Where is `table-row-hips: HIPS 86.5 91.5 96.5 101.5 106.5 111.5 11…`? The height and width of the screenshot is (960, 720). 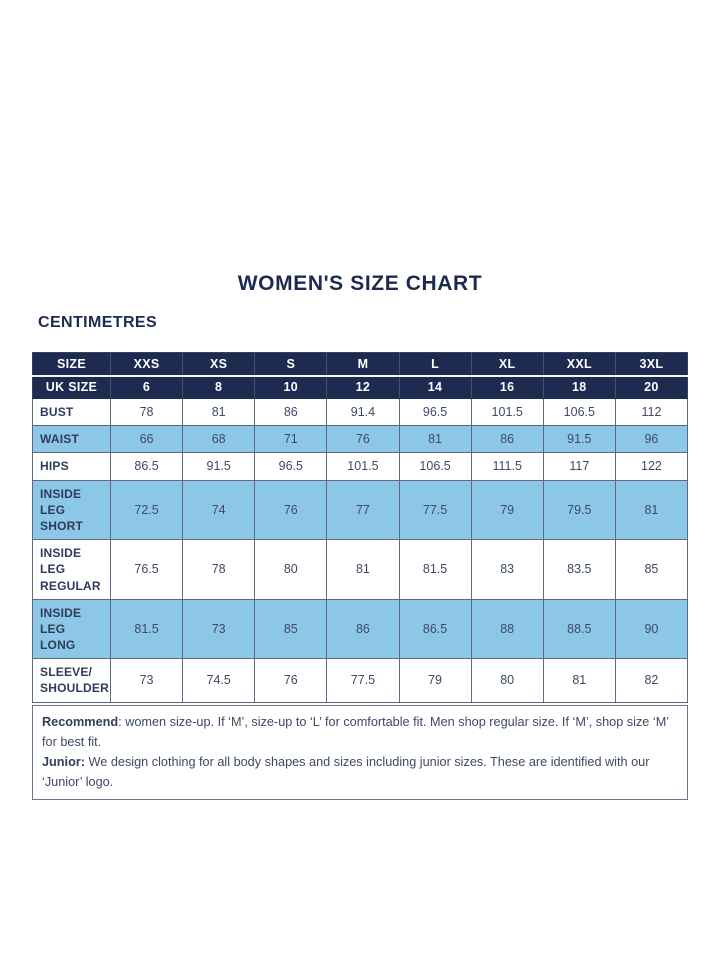
table-row-hips: HIPS 86.5 91.5 96.5 101.5 106.5 111.5 11… is located at coordinates (360, 466).